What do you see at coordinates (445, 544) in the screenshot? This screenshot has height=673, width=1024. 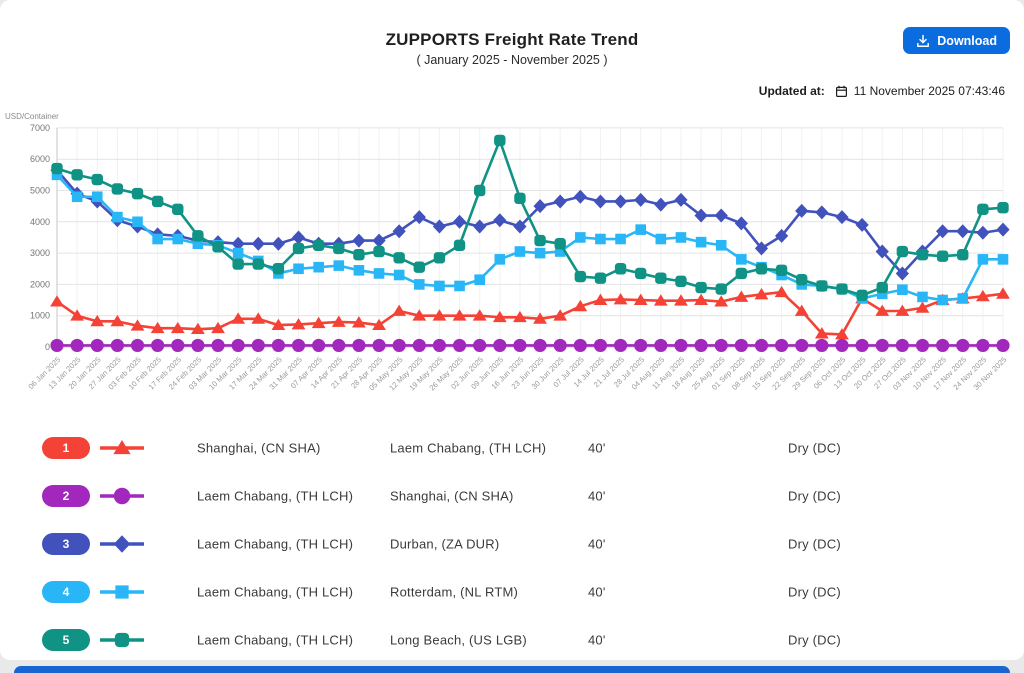 I see `destination-port: Durban, (ZA DUR)` at bounding box center [445, 544].